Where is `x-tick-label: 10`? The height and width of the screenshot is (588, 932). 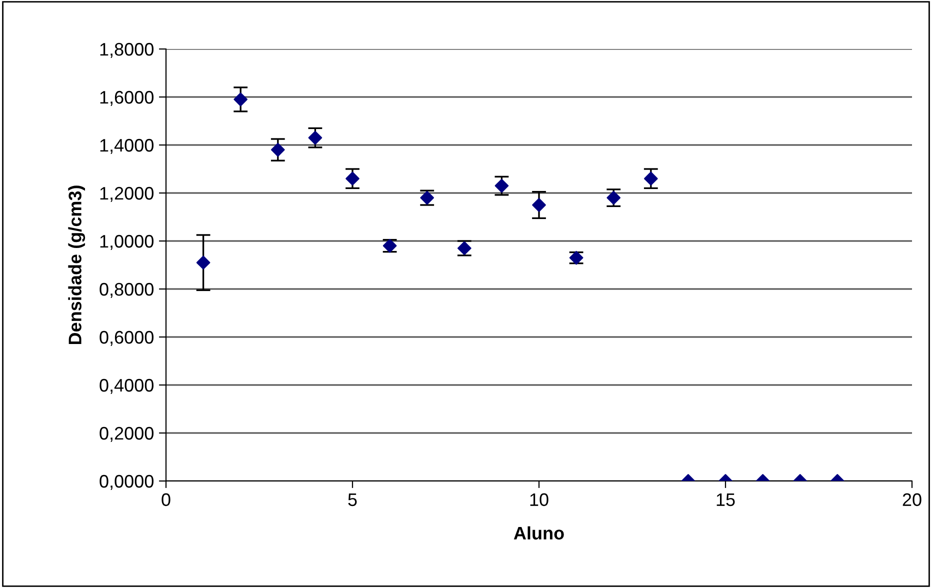
x-tick-label: 10 is located at coordinates (539, 499).